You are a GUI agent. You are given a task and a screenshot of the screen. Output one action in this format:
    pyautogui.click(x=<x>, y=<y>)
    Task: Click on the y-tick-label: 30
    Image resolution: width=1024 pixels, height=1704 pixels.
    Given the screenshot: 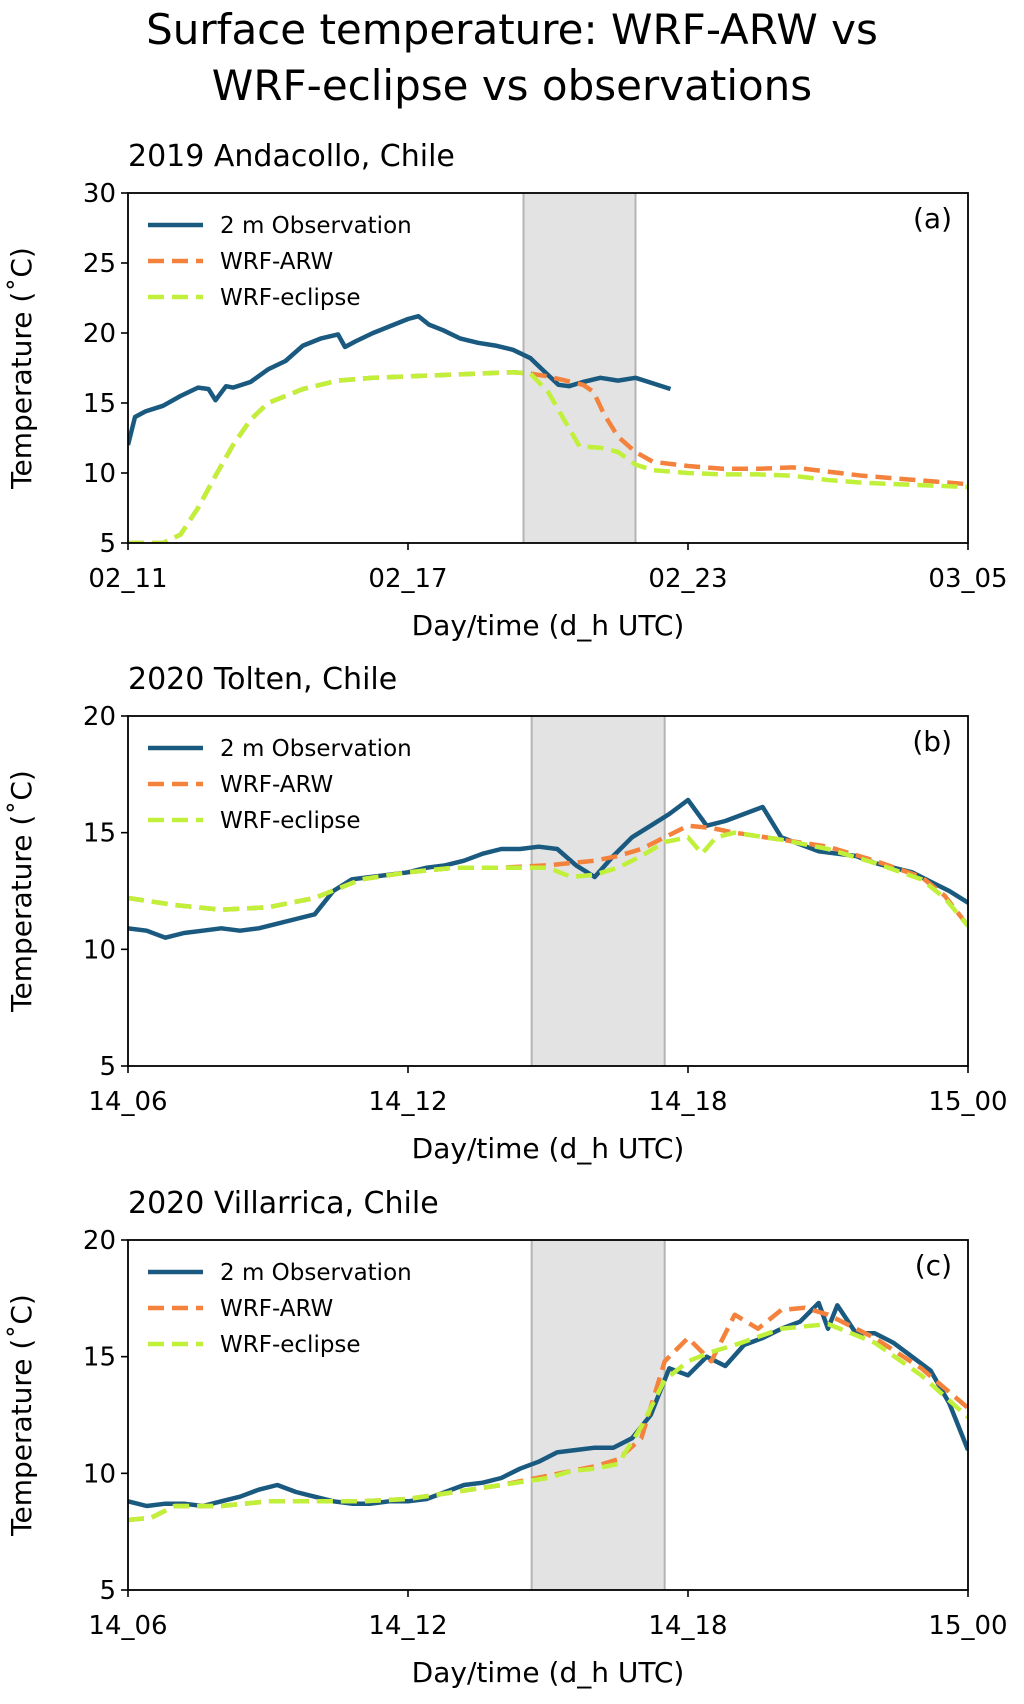 What is the action you would take?
    pyautogui.click(x=99, y=194)
    